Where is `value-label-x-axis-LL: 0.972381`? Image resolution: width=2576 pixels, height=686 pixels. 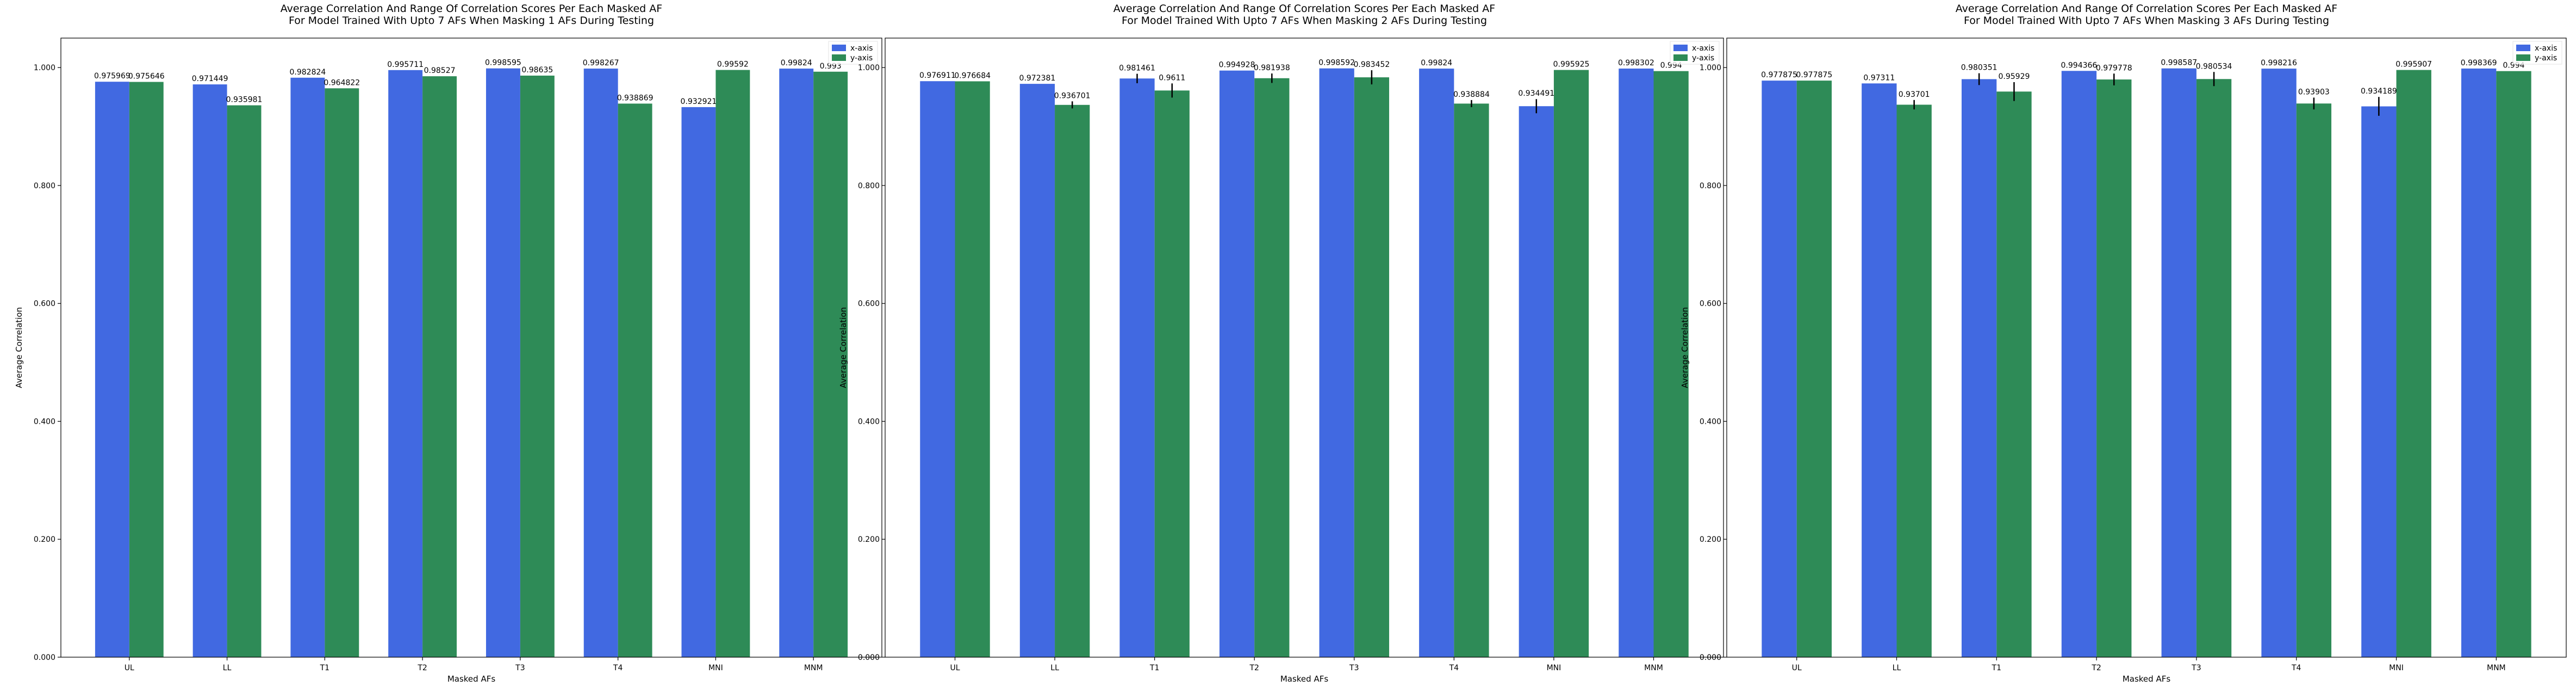
value-label-x-axis-LL: 0.972381 is located at coordinates (1037, 78).